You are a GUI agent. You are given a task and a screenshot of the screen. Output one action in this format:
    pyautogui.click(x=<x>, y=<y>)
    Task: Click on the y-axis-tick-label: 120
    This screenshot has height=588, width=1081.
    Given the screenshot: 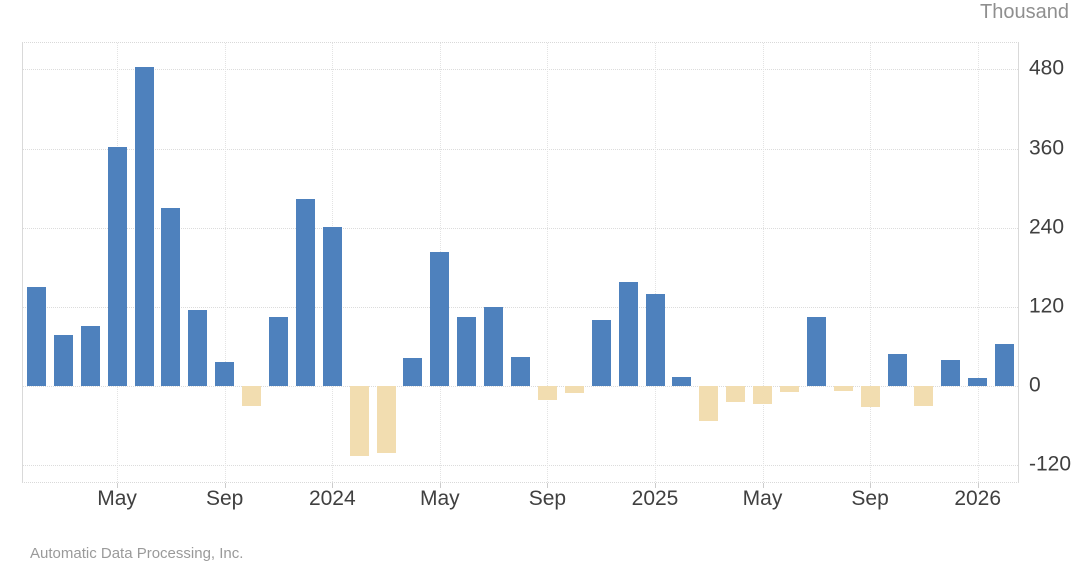 What is the action you would take?
    pyautogui.click(x=1047, y=306)
    